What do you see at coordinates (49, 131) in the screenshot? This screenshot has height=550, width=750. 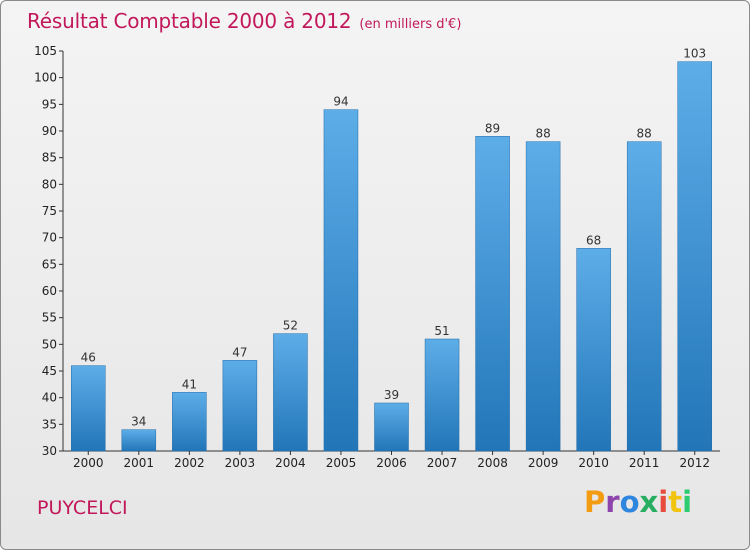 I see `y-tick-label: 90` at bounding box center [49, 131].